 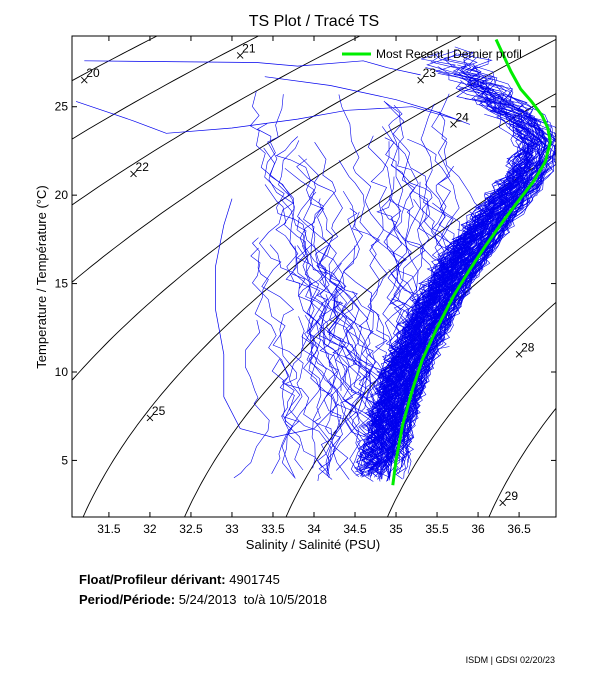 I want to click on x-tick-label: 36.5, so click(x=519, y=529).